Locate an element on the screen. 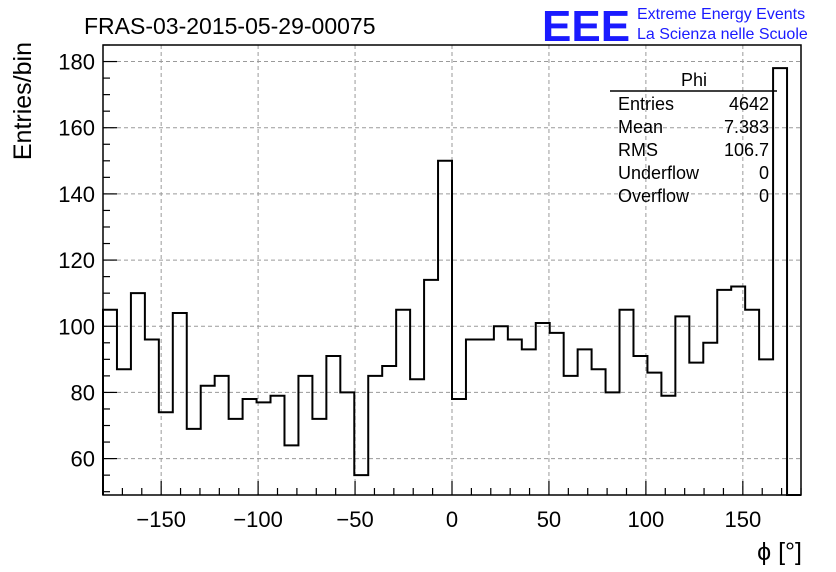  y-axis: 60 80 100 120 140 160 180 is located at coordinates (87, 268).